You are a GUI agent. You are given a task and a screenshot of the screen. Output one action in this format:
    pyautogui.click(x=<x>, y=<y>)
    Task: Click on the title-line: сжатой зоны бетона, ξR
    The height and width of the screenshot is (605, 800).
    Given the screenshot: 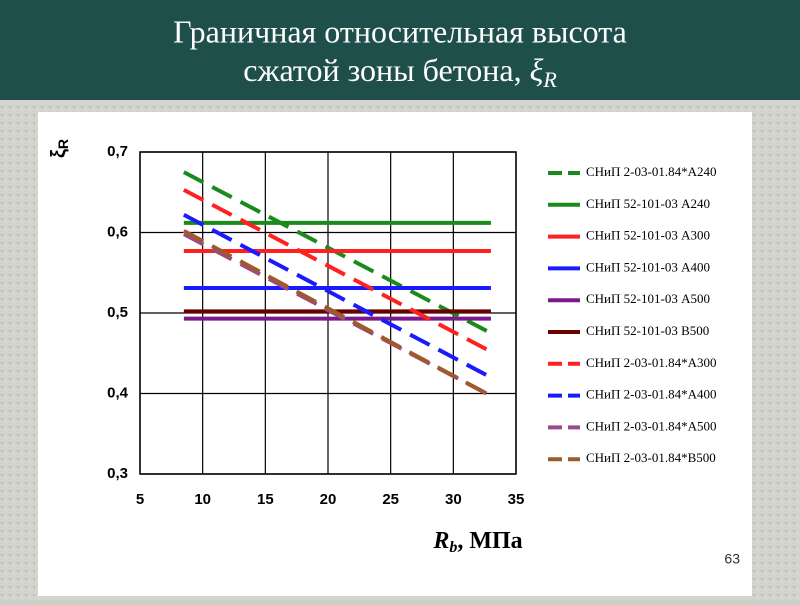 What is the action you would take?
    pyautogui.click(x=400, y=72)
    